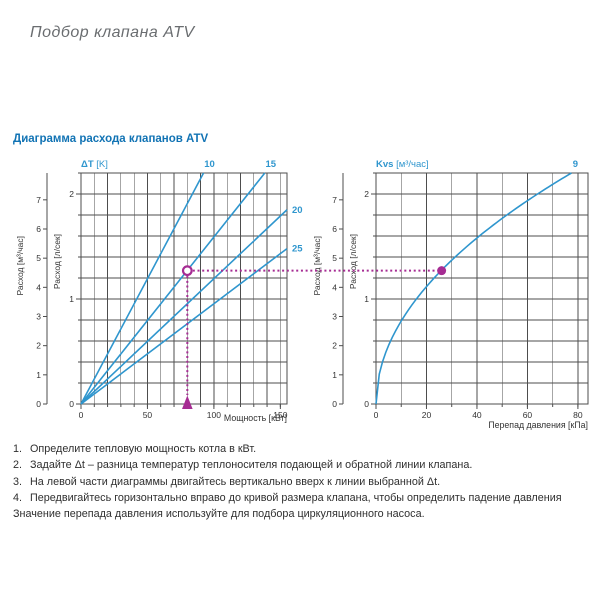 This screenshot has height=600, width=600. I want to click on power-flow-chart-ylabel-m3h: Расход [м³/час], so click(20, 266).